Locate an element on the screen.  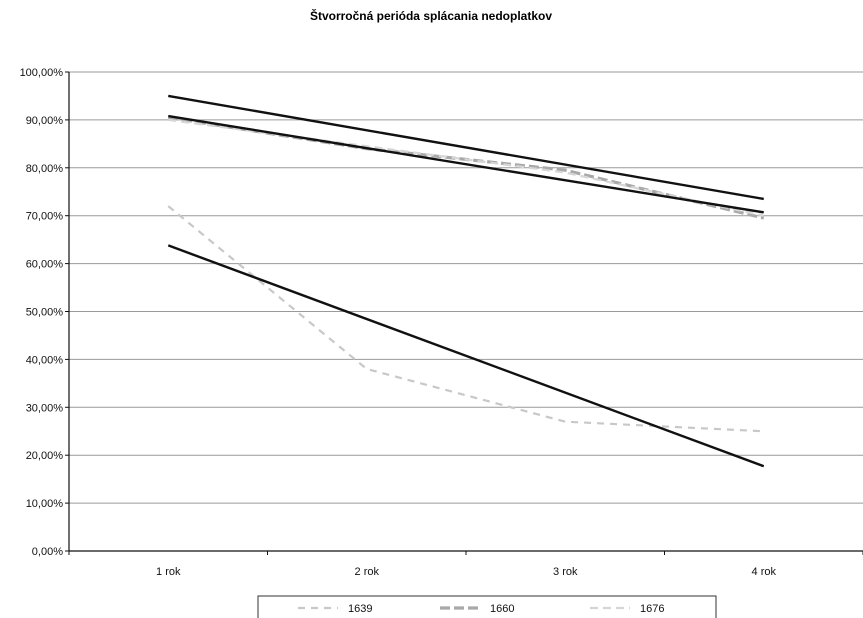
legend-box is located at coordinates (487, 606).